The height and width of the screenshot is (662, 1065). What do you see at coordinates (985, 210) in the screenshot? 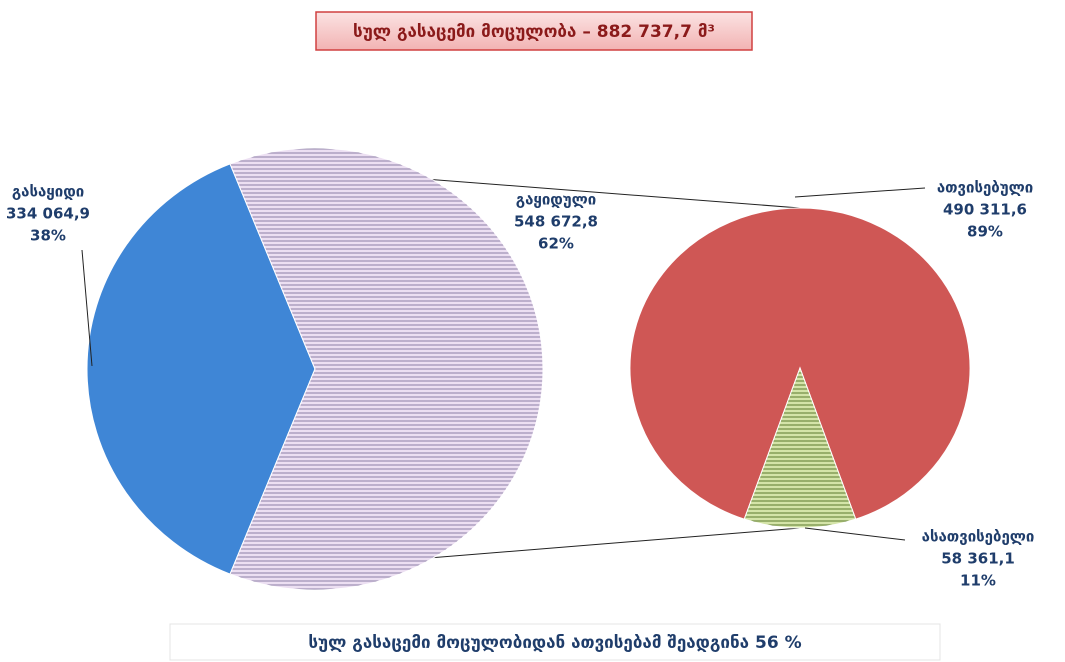
I see `slice-value: 490 311,6` at bounding box center [985, 210].